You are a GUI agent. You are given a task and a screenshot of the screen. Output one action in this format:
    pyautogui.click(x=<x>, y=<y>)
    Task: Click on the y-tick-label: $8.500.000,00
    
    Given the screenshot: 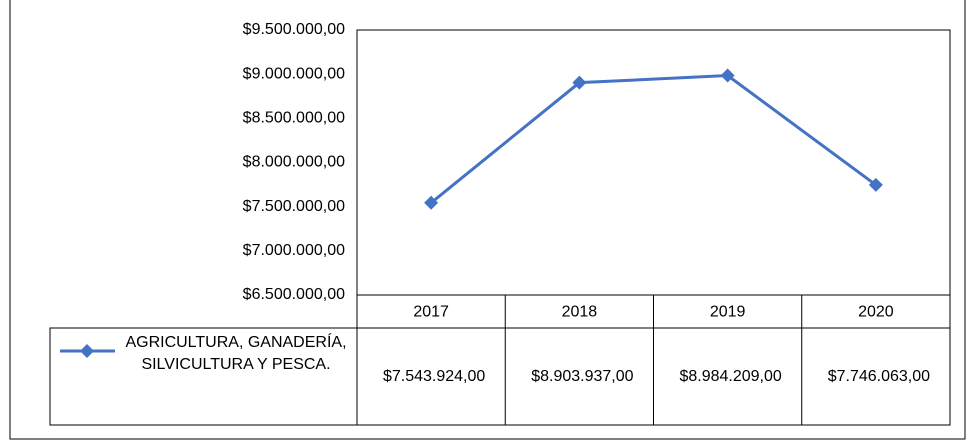 What is the action you would take?
    pyautogui.click(x=294, y=118)
    